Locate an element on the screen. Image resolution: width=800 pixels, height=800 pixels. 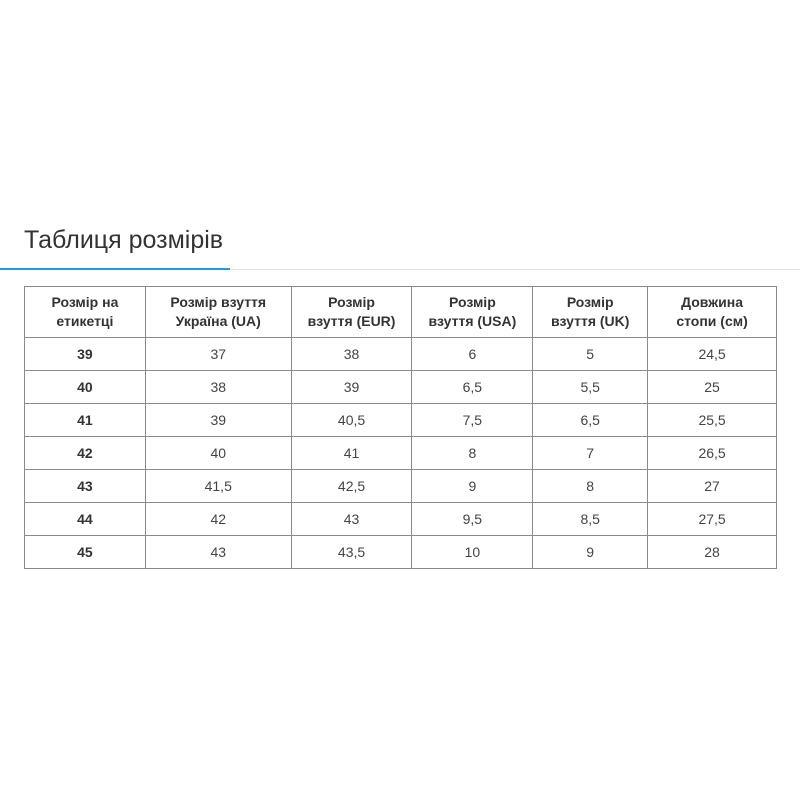
table-cell: 7 is located at coordinates (590, 453).